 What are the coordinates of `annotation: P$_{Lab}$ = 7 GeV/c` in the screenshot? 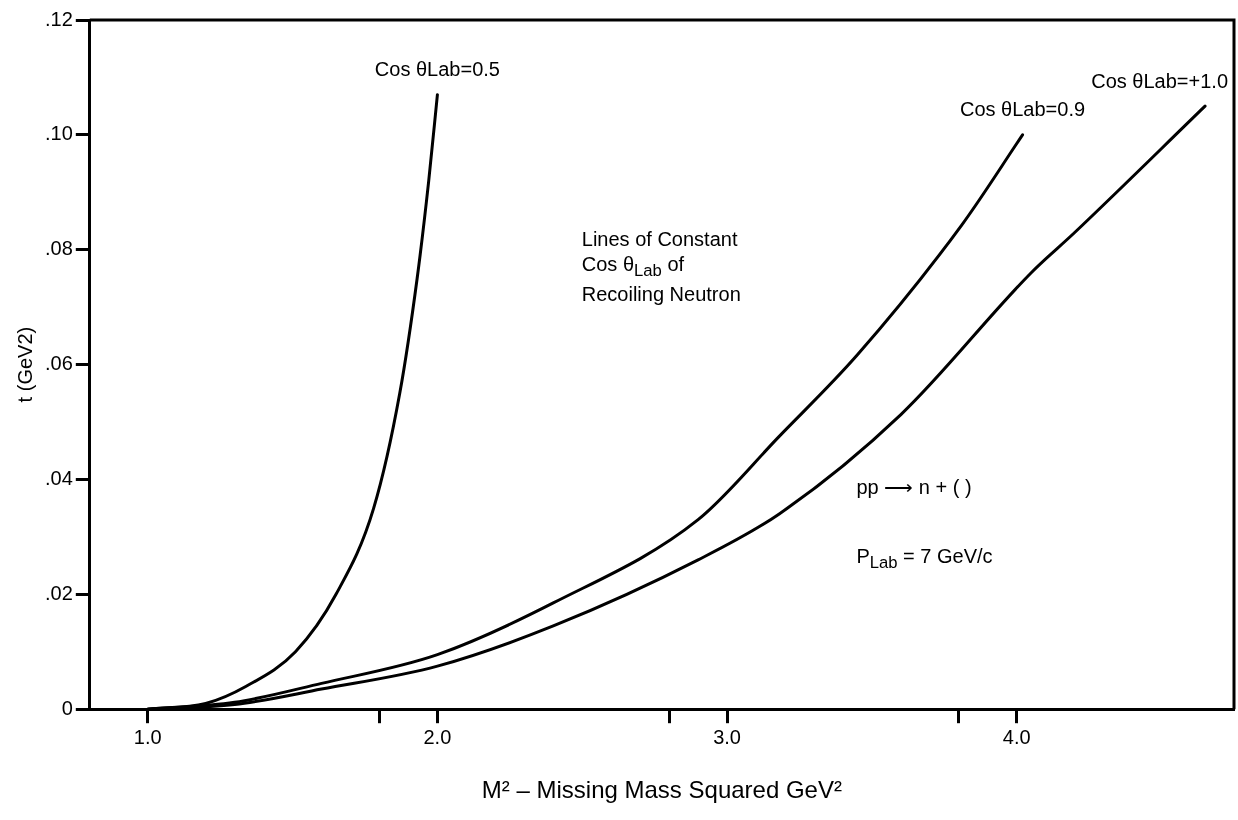 It's located at (924, 558).